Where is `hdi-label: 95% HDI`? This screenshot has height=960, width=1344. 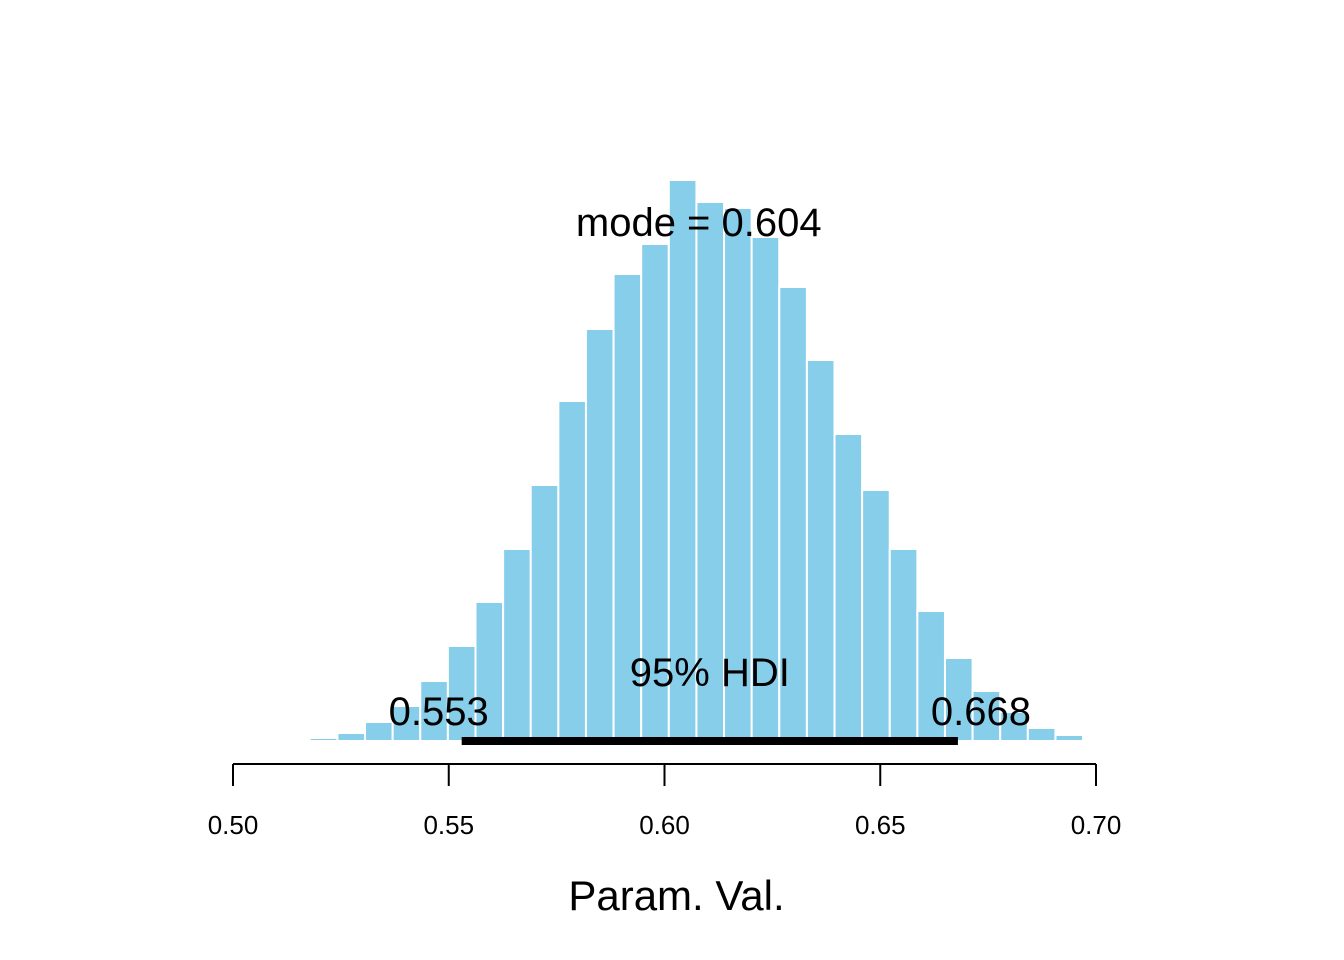
hdi-label: 95% HDI is located at coordinates (710, 673).